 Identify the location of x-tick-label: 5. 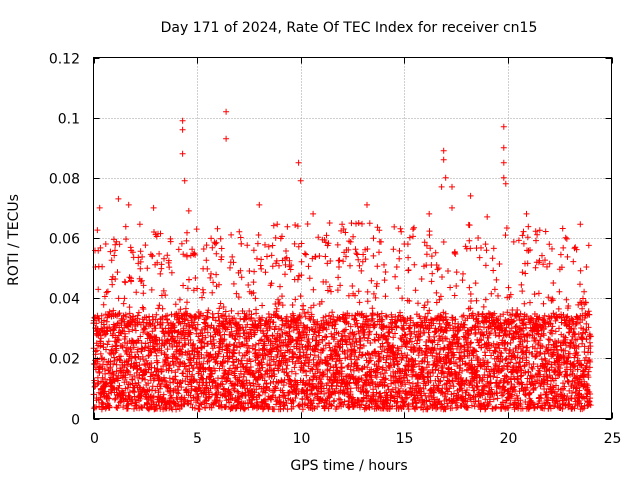
(197, 439).